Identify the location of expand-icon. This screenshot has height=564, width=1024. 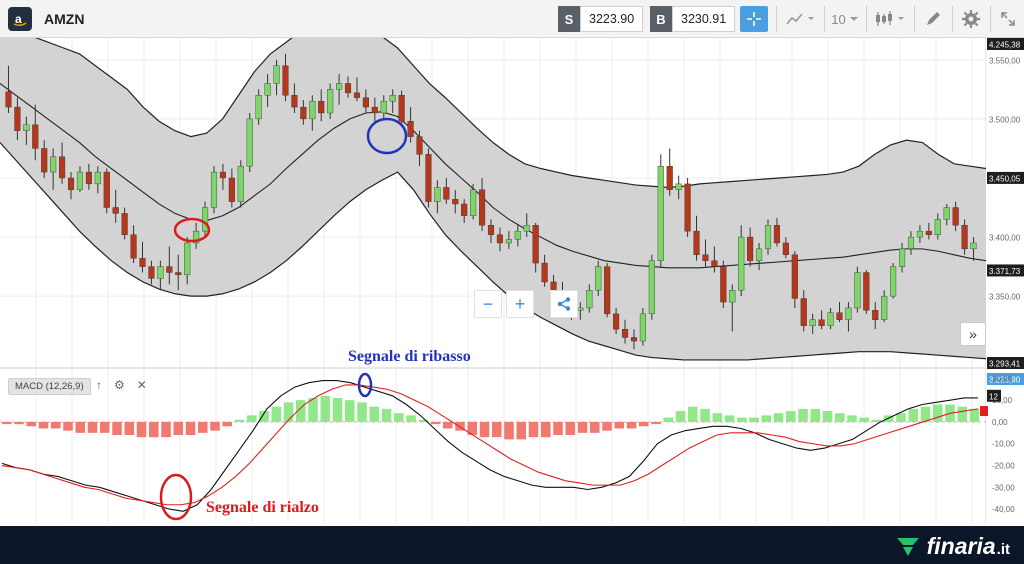
(1008, 19).